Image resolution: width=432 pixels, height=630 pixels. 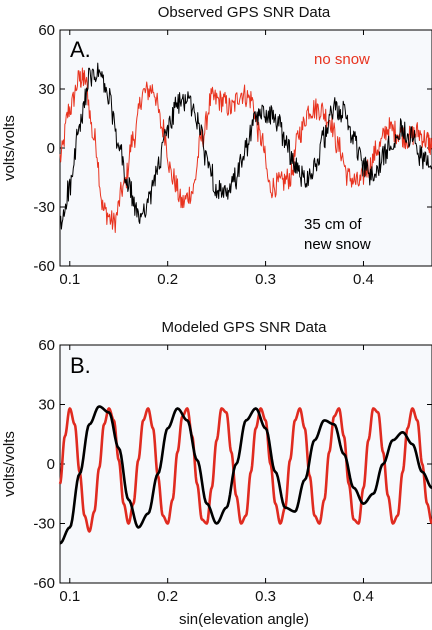 I want to click on panel-a-label: A., so click(x=80, y=49).